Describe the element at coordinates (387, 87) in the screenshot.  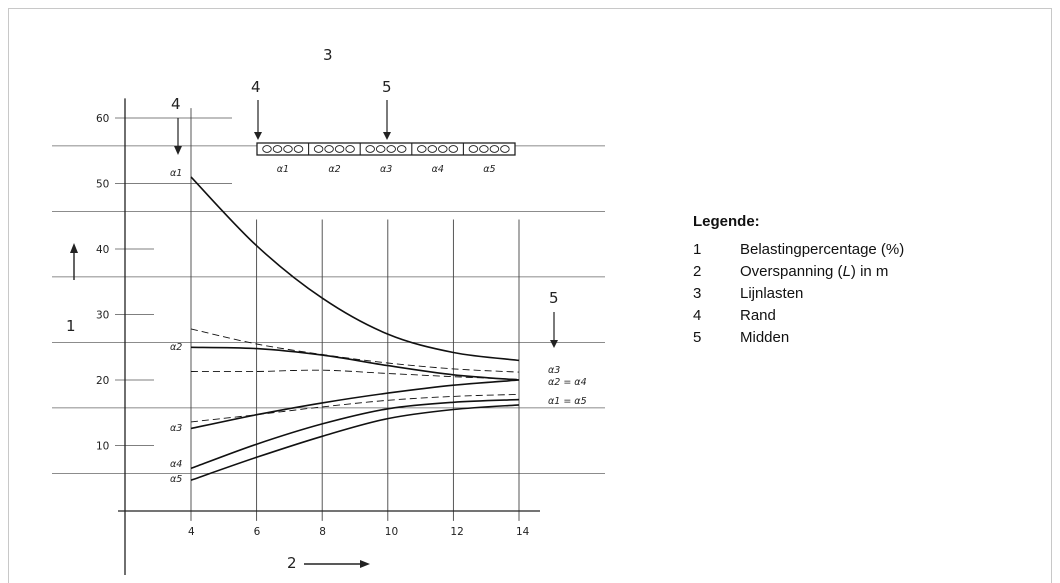
I see `middle-marker-number: 5` at that location.